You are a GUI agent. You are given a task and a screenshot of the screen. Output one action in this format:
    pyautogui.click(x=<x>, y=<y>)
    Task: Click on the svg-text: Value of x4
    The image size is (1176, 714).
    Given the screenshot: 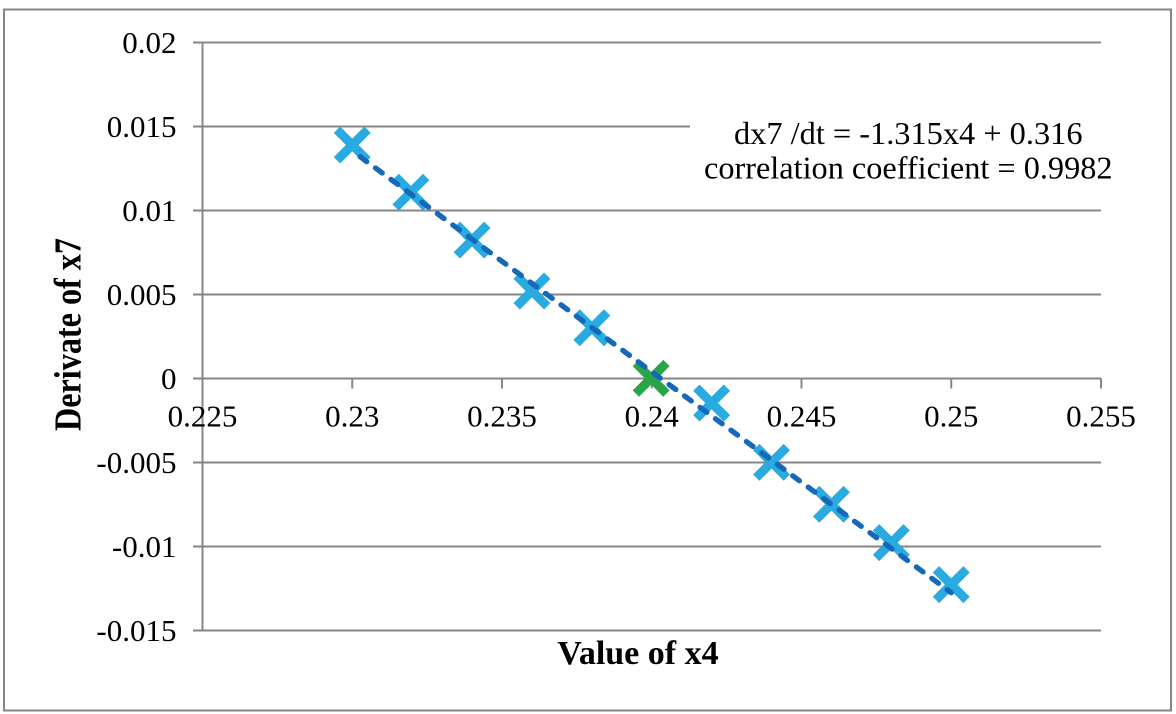 What is the action you would take?
    pyautogui.click(x=637, y=653)
    